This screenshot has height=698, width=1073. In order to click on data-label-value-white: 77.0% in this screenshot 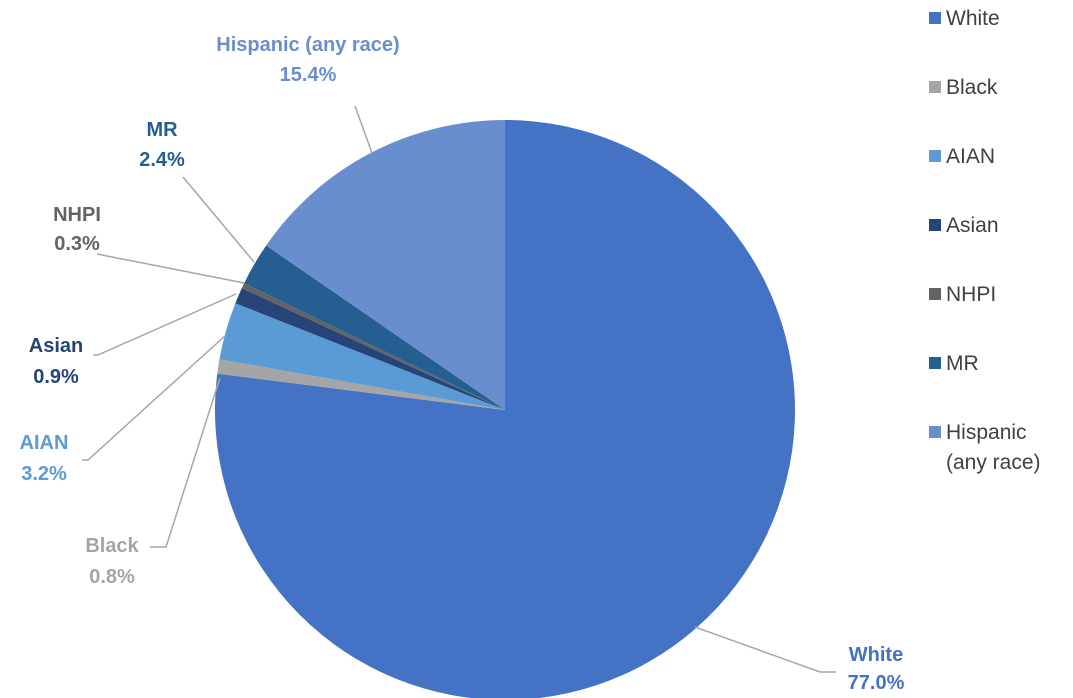, I will do `click(876, 683)`.